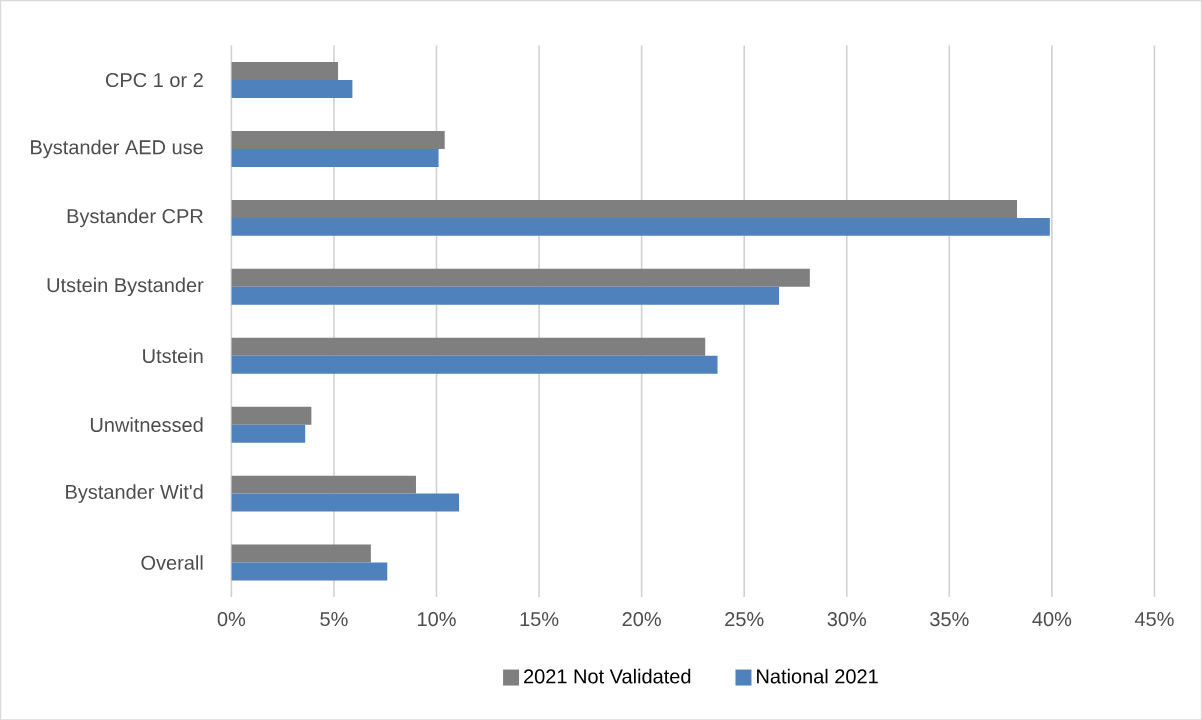 Image resolution: width=1202 pixels, height=720 pixels. I want to click on y-tick-label: Utstein, so click(173, 355).